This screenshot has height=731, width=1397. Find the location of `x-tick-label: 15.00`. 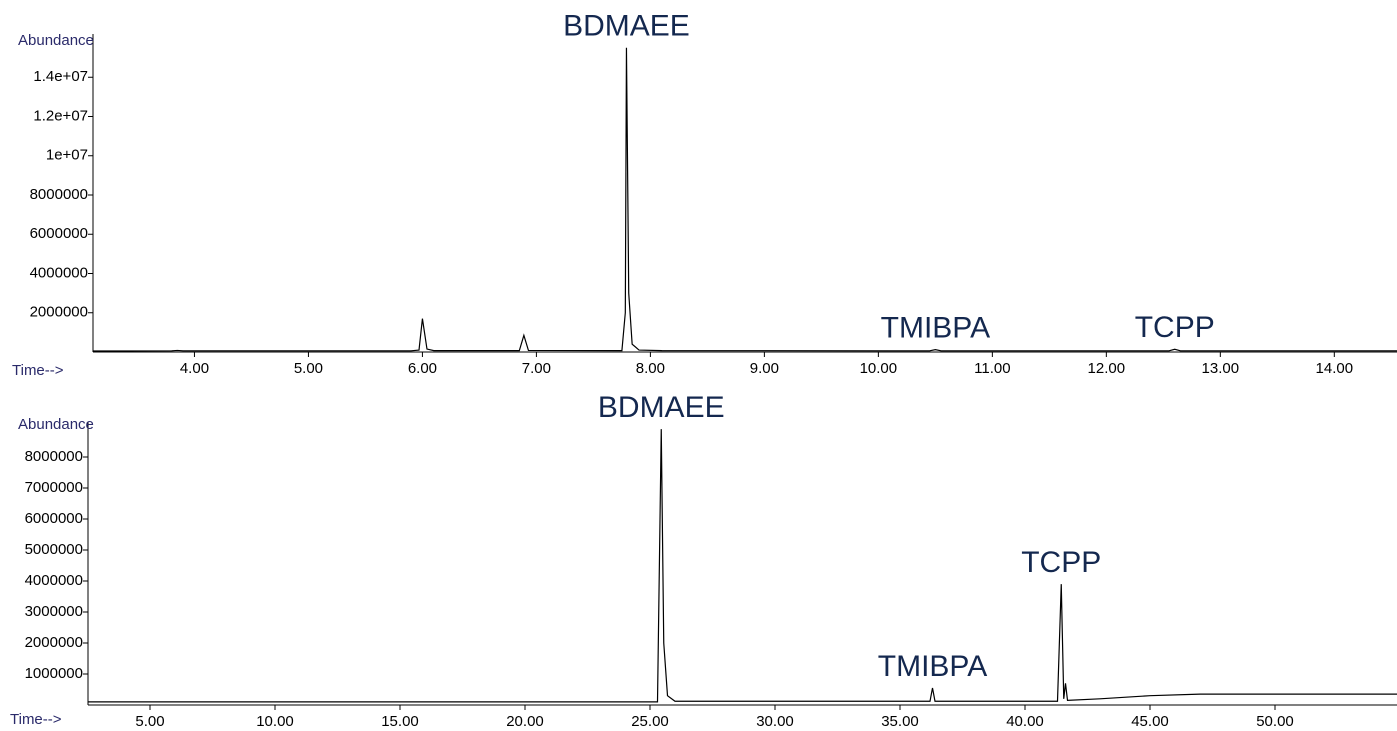

x-tick-label: 15.00 is located at coordinates (400, 721).